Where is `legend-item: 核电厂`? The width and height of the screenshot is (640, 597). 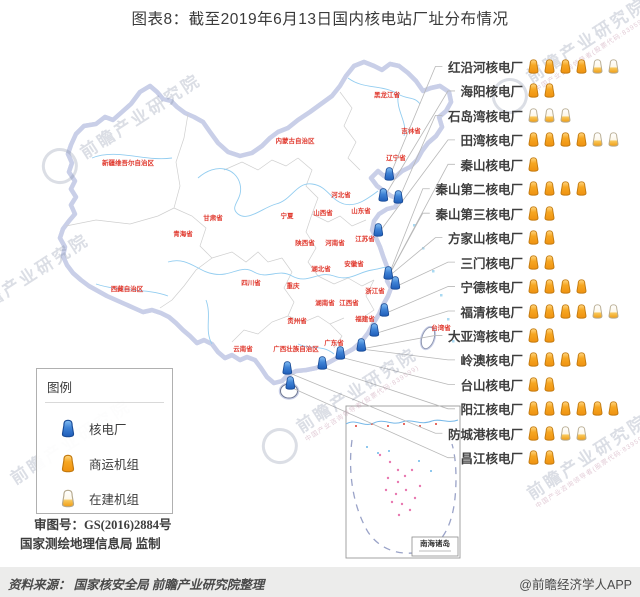
legend-item: 核电厂 is located at coordinates (104, 428).